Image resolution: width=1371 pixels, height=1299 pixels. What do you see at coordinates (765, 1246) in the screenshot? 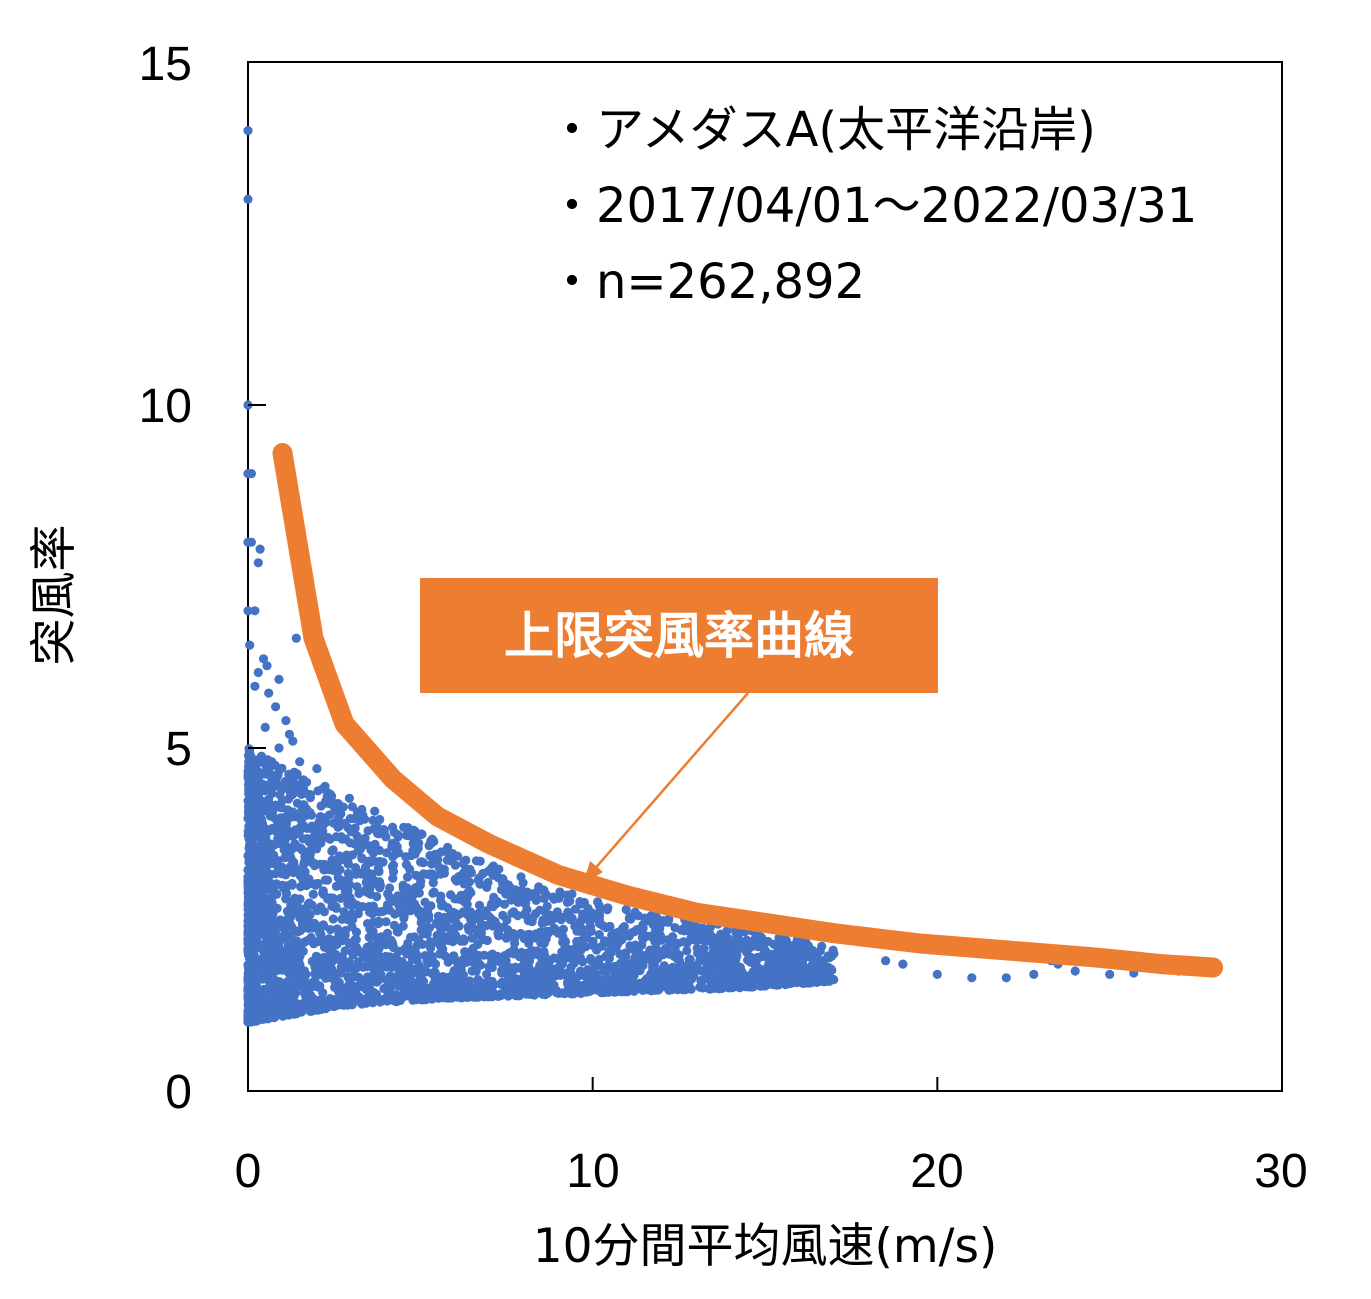
I see `x-axis-title: 10分間平均風速(m/s)` at bounding box center [765, 1246].